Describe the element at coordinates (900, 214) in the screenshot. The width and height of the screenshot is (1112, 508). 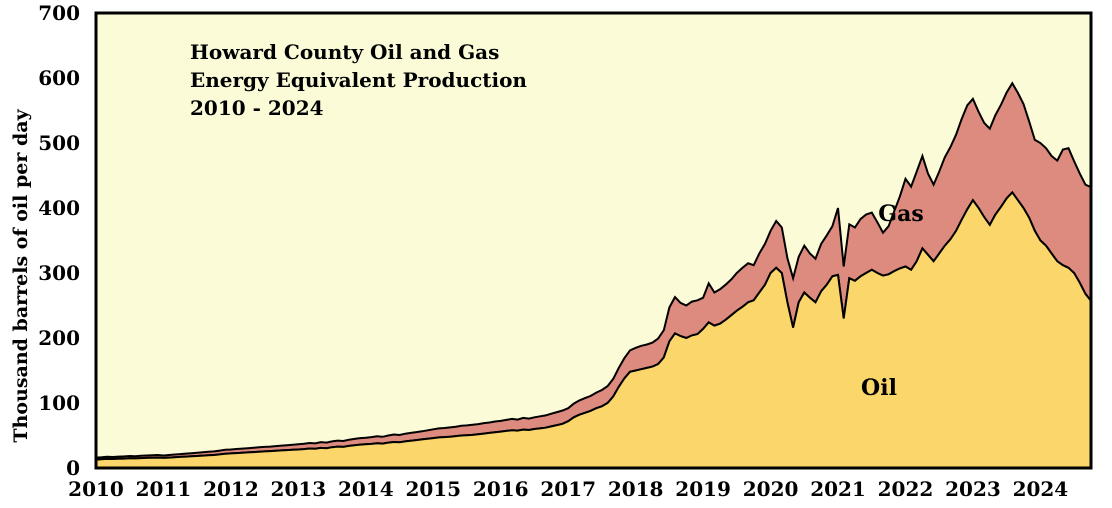
I see `gas-series-label: Gas` at that location.